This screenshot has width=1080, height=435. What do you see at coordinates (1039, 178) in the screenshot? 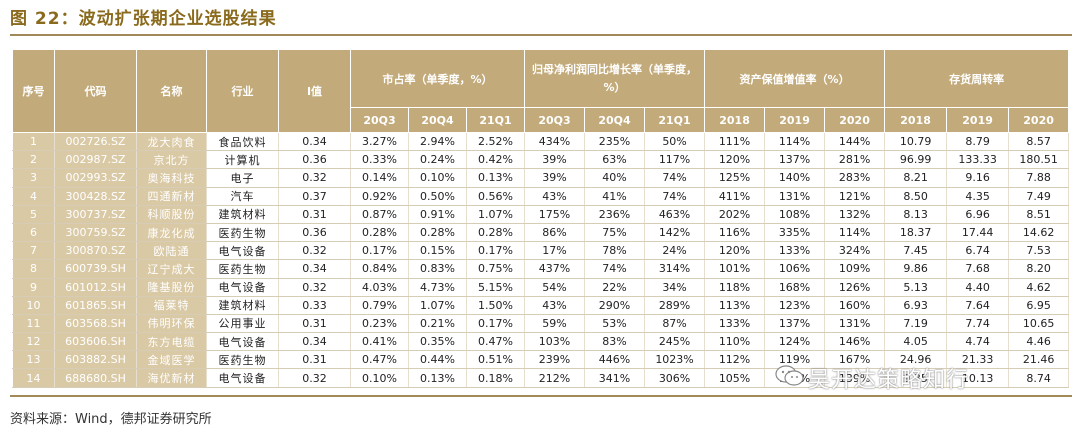
I see `inventory-turnover-cell: 7.88` at bounding box center [1039, 178].